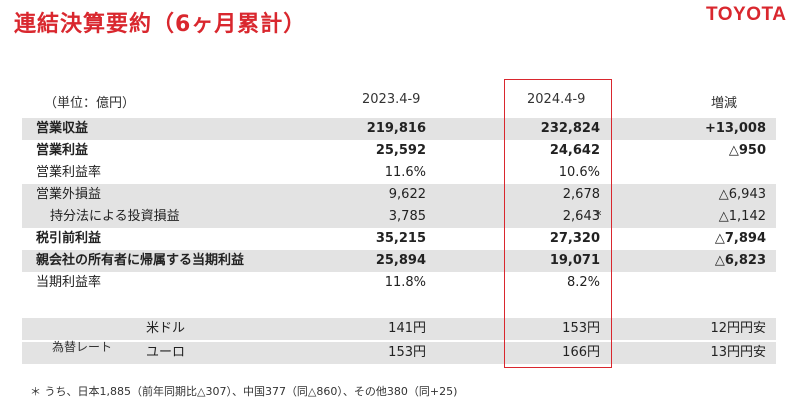 This screenshot has width=800, height=401. I want to click on row-net-margin: 当期利益率 11.8% 8.2%, so click(399, 283).